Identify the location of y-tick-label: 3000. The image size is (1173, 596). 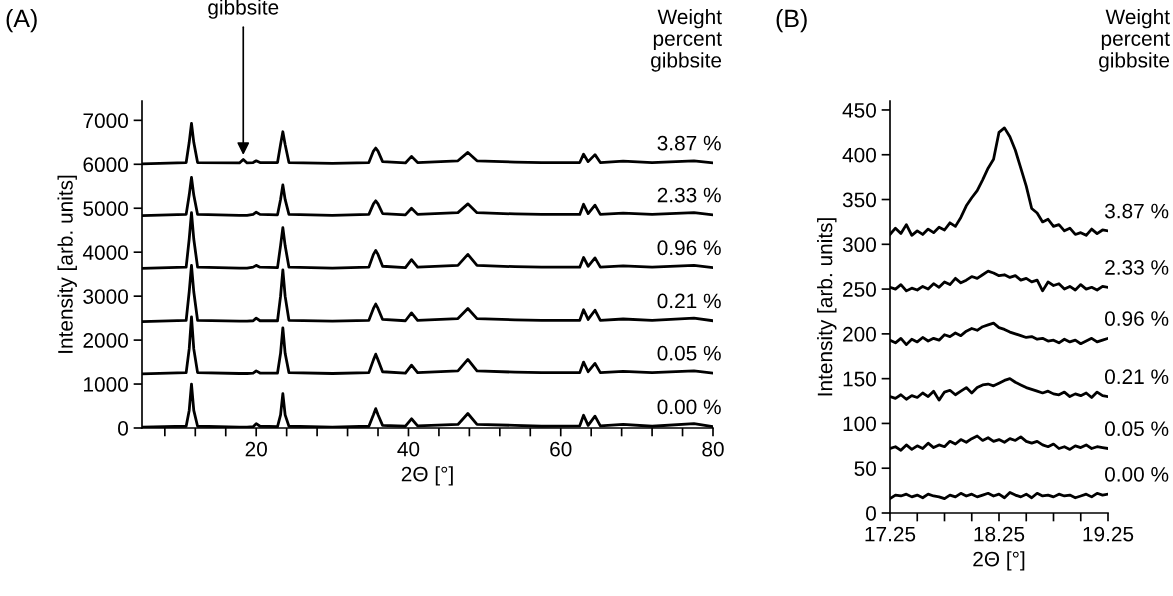
(105, 296).